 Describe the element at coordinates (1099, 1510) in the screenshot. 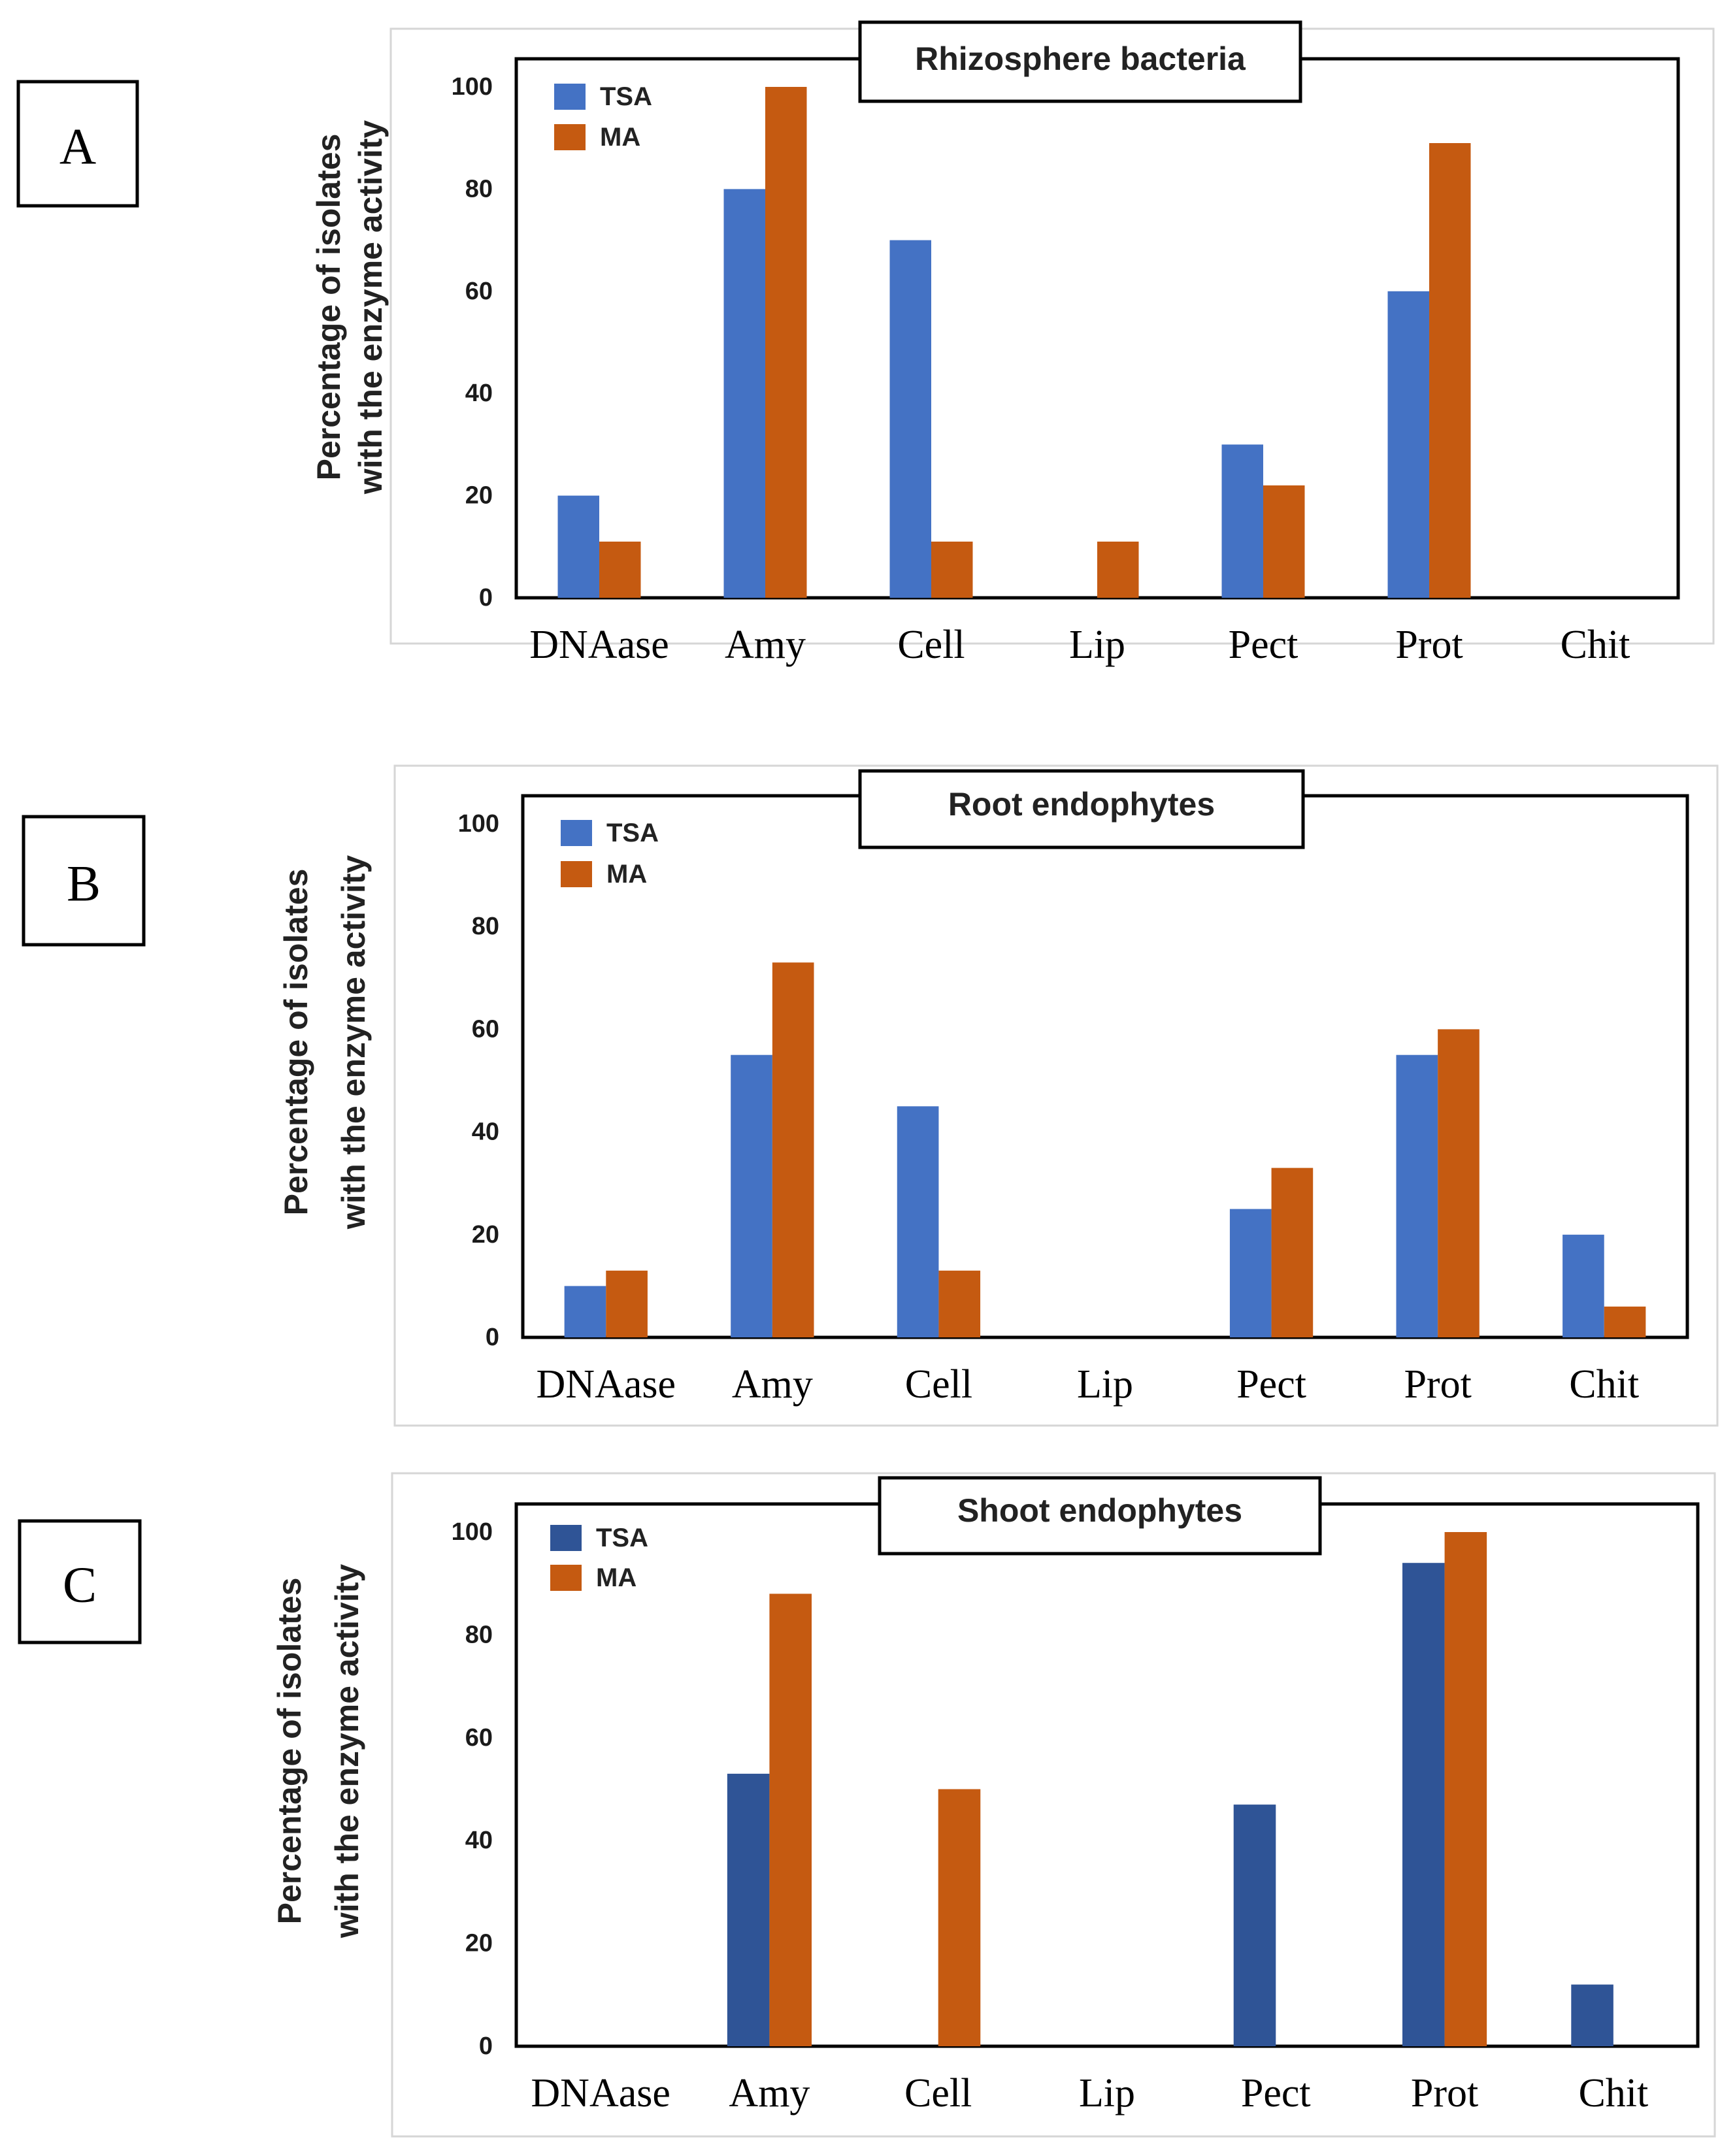

I see `chart-title: Shoot endophytes` at that location.